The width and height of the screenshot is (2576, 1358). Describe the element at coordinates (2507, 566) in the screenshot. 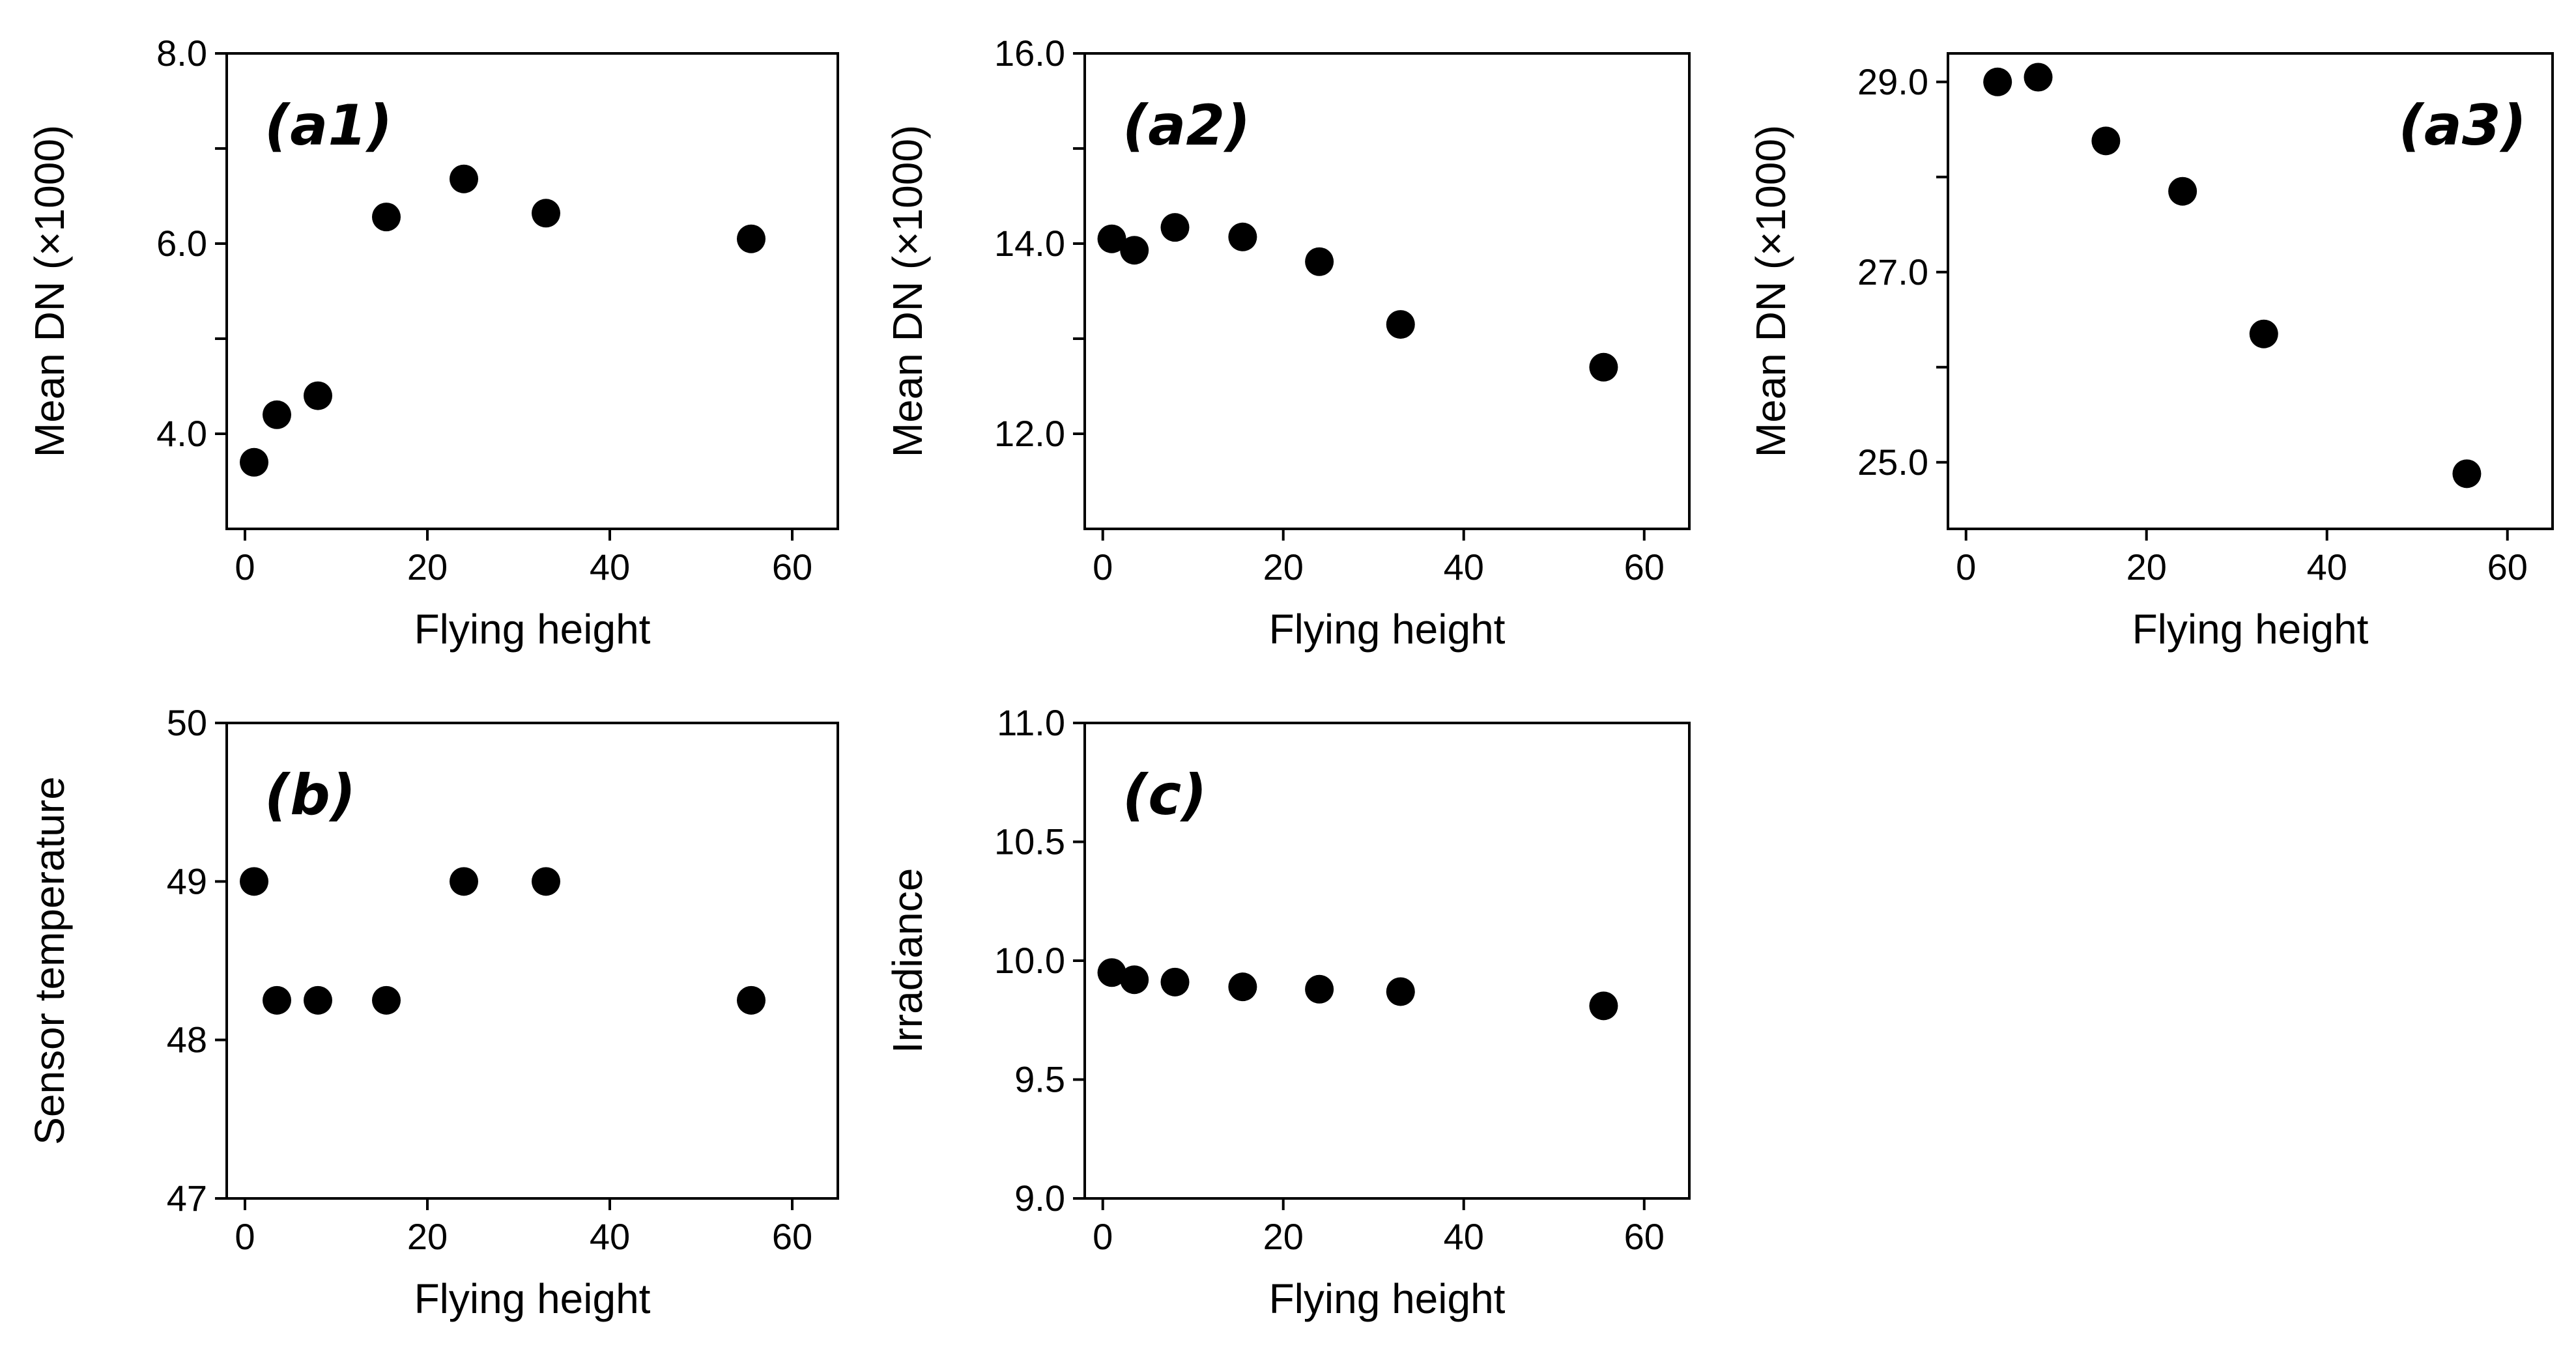

I see `x-tick-label-a3: 60` at that location.